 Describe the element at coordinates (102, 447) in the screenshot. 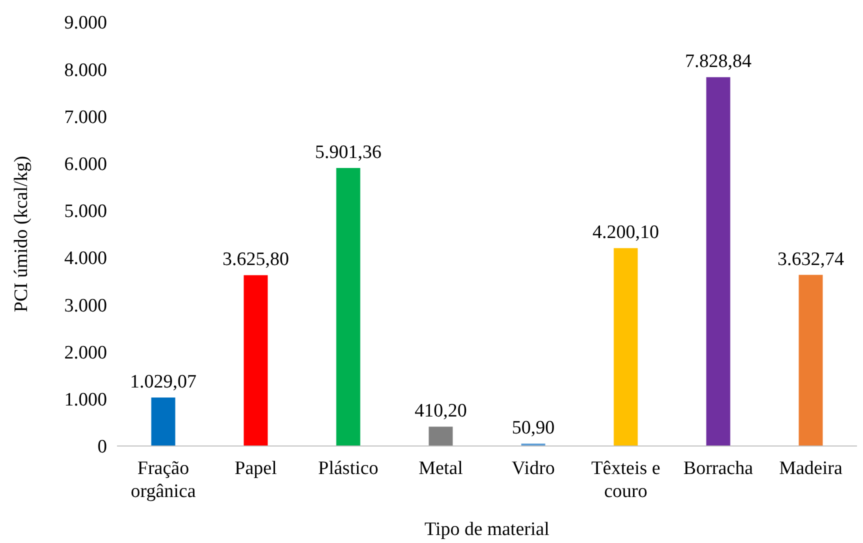

I see `y-tick-label: 0` at that location.